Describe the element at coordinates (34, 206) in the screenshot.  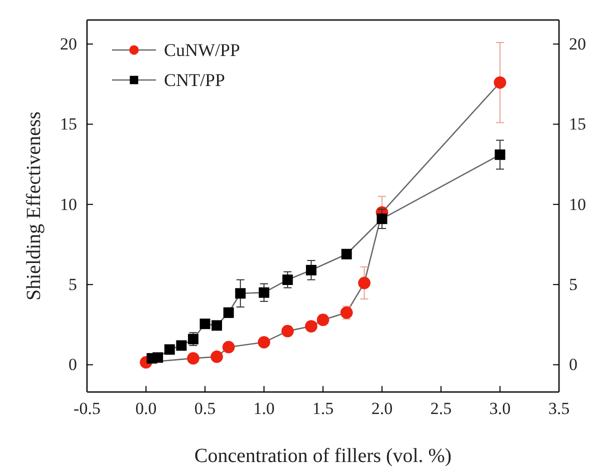
I see `y-axis-title: Shielding Effectiveness` at that location.